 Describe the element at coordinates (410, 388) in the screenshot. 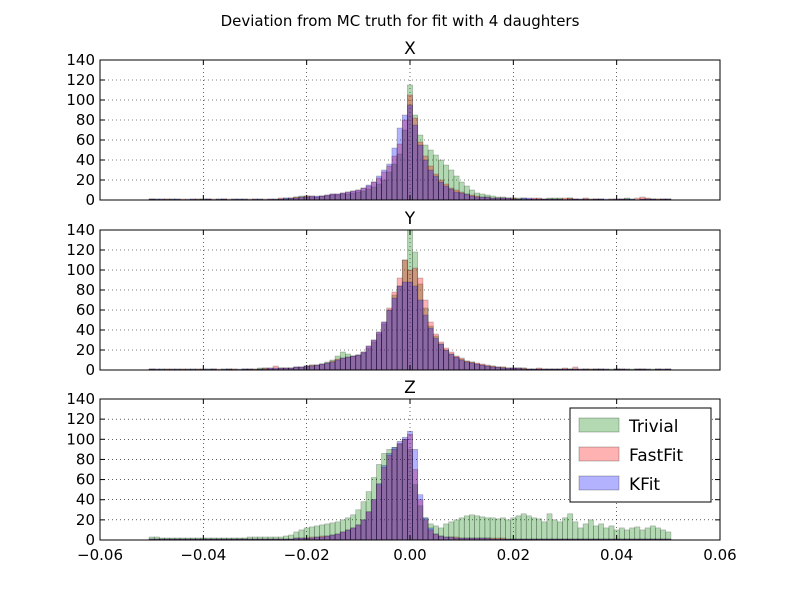

I see `panel-title: Z` at that location.